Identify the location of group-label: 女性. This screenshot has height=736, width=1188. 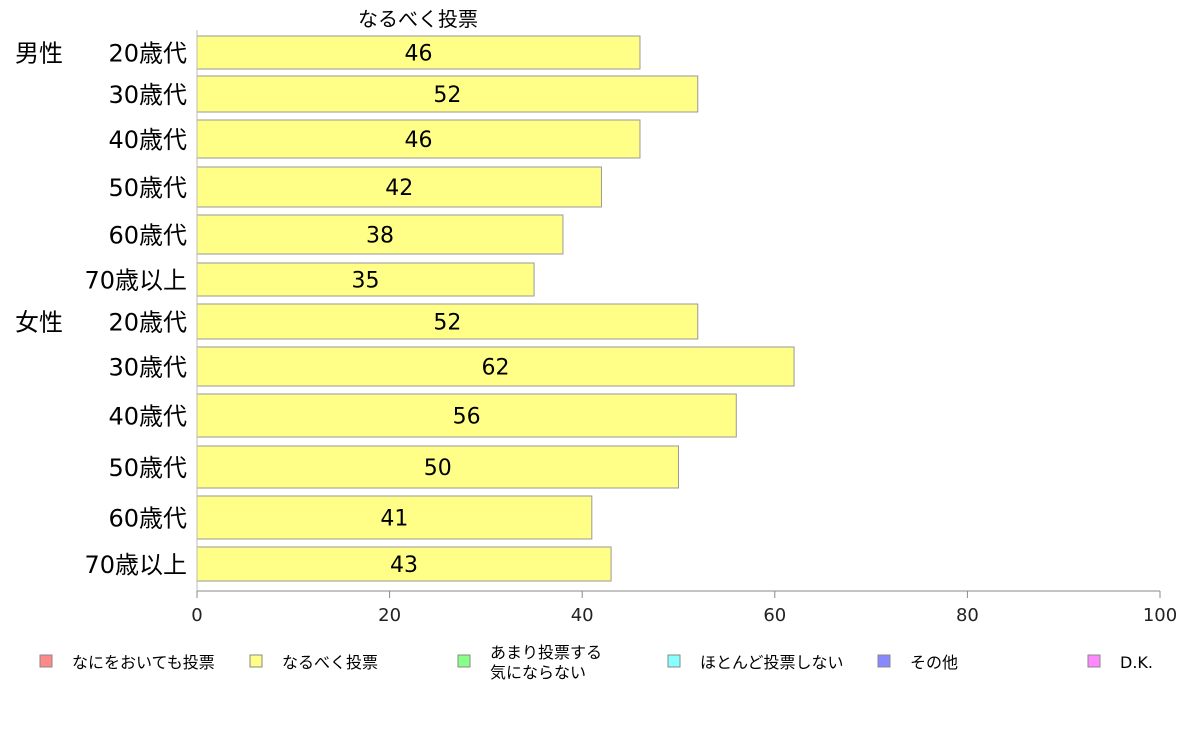
(39, 323).